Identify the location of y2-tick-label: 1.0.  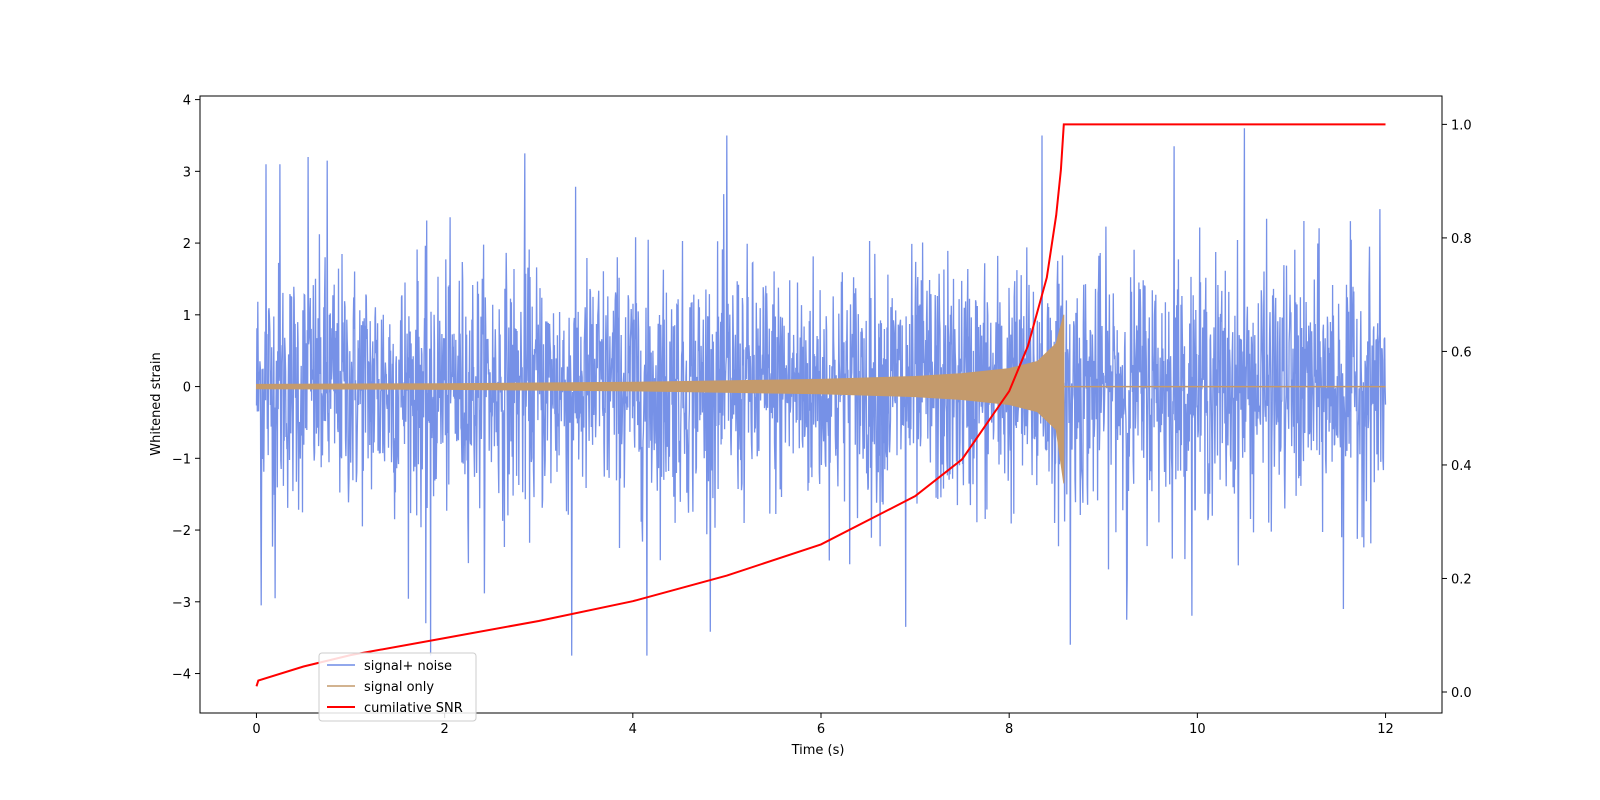
(1461, 125).